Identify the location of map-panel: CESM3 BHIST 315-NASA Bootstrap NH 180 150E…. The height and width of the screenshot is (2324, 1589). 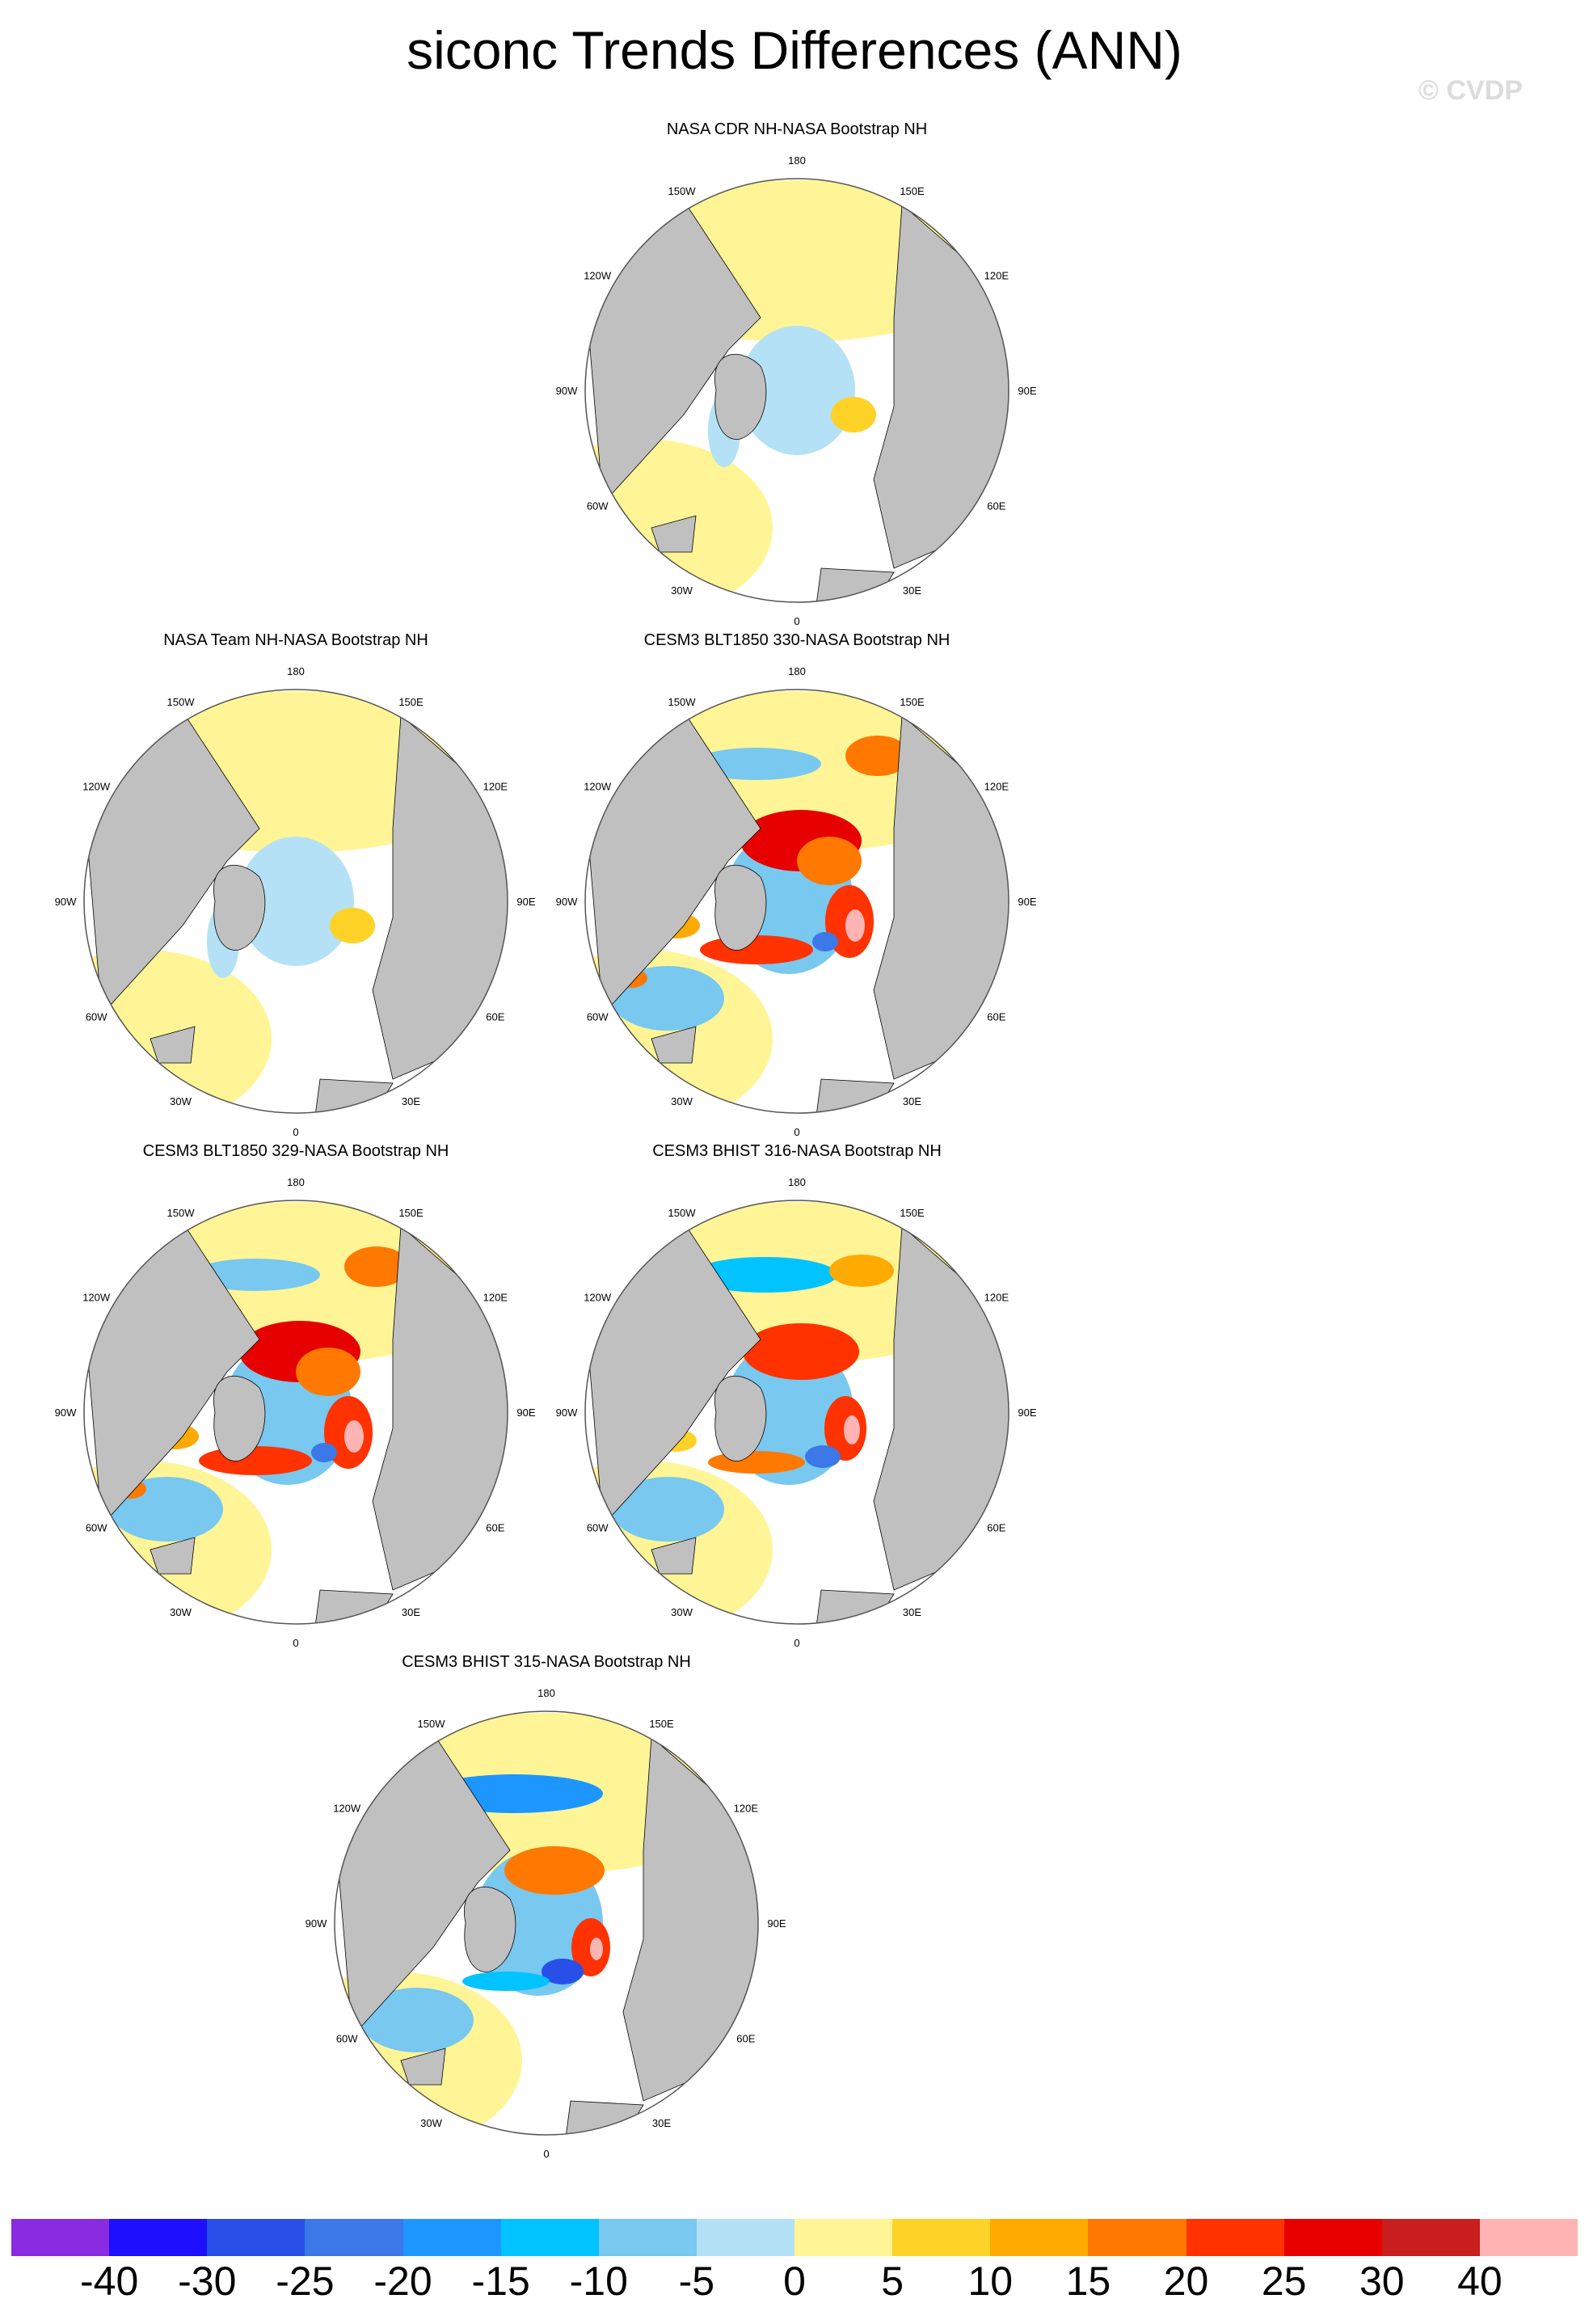
(546, 1906).